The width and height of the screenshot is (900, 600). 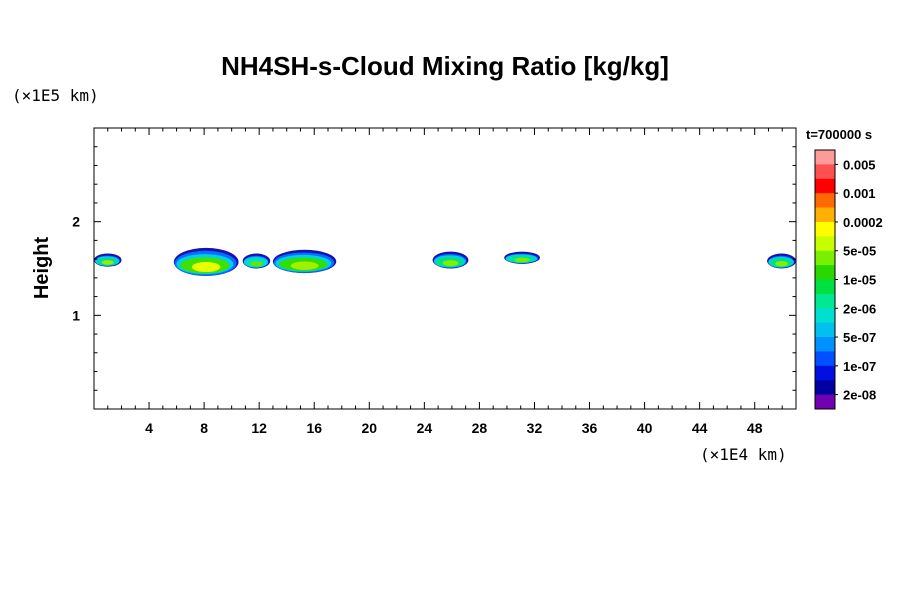 I want to click on colorbar-label: 1e-07, so click(x=859, y=366).